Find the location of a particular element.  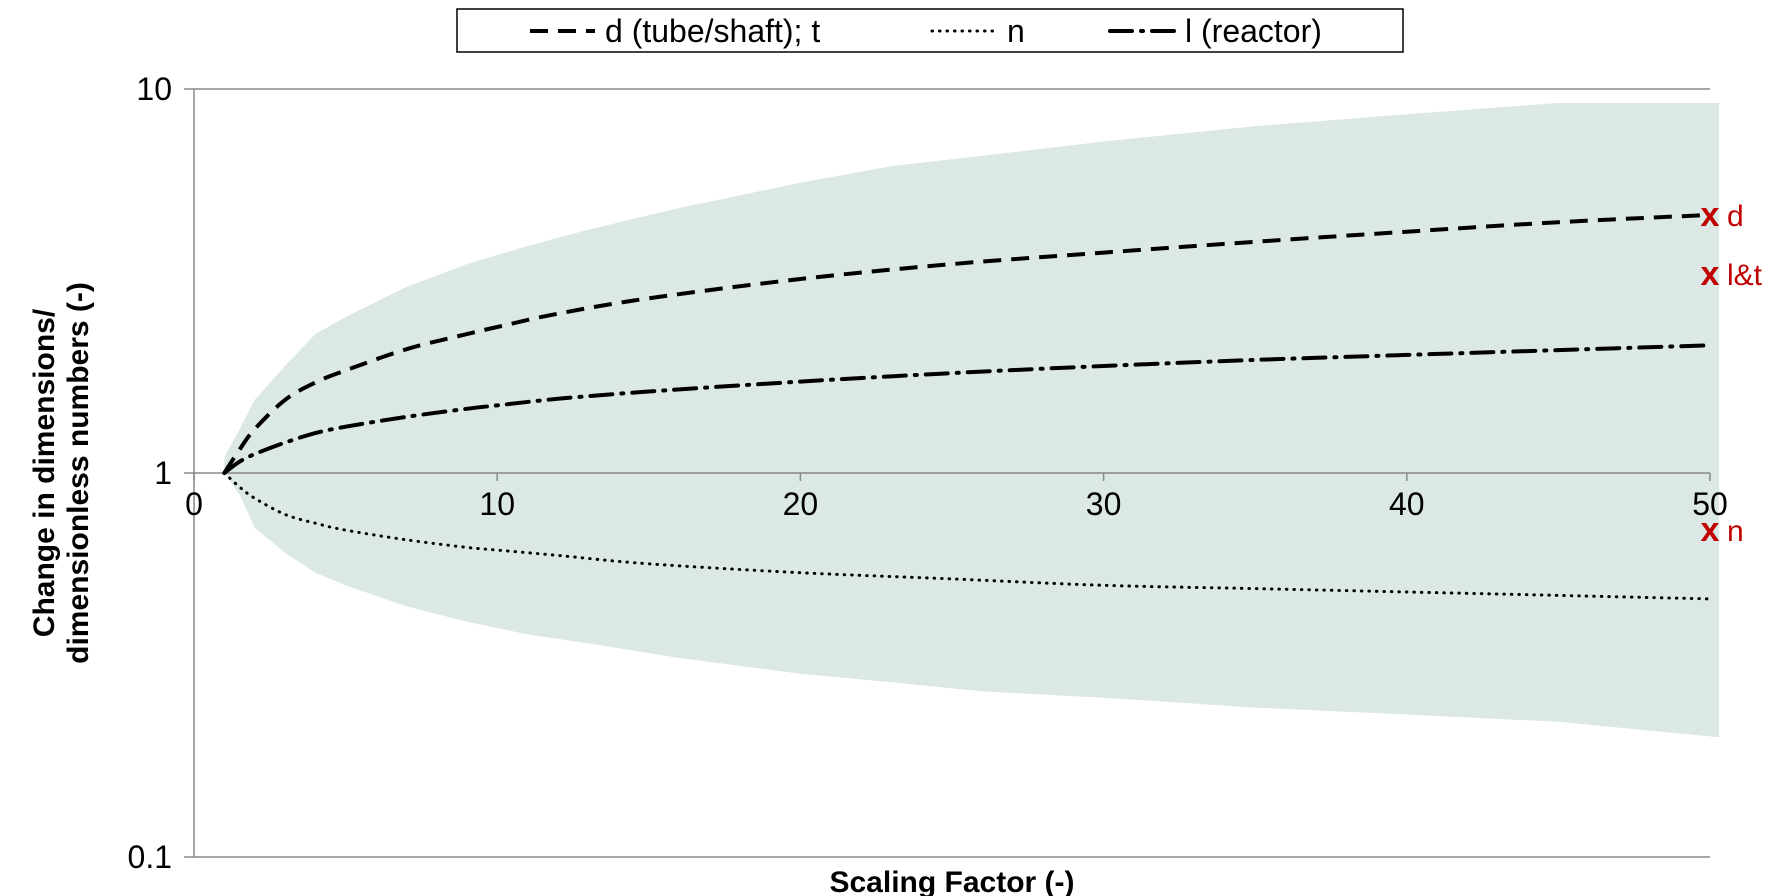

series-line-l is located at coordinates (967, 409).